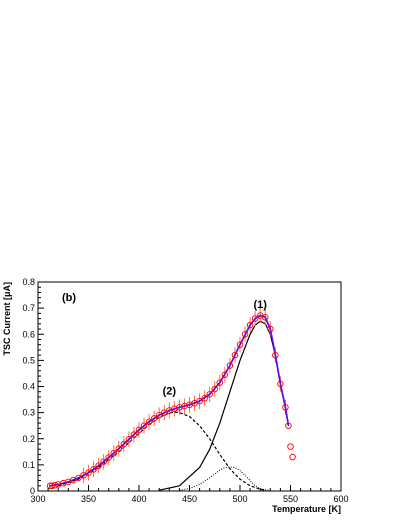  Describe the element at coordinates (37, 499) in the screenshot. I see `x-tick-label: 300` at that location.